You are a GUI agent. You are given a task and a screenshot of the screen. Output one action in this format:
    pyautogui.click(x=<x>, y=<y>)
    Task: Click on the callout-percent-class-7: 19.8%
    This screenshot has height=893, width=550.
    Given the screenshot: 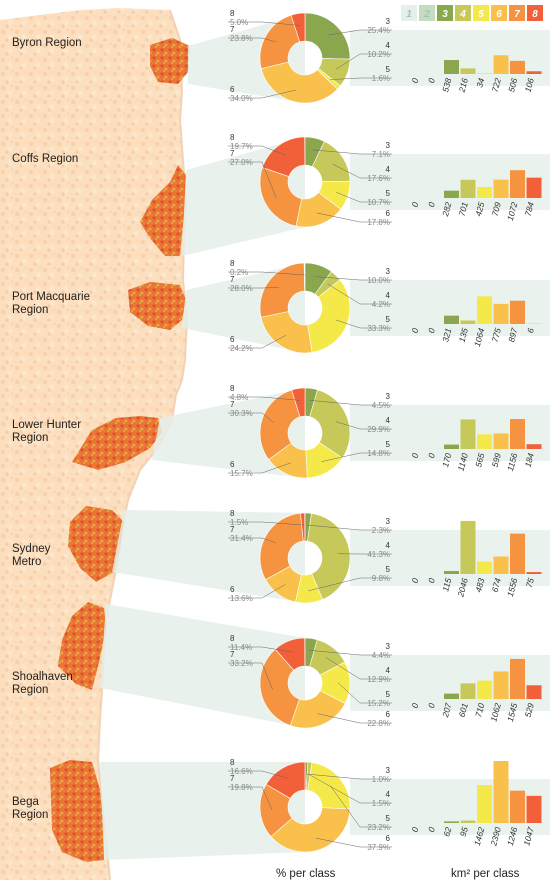 What is the action you would take?
    pyautogui.click(x=241, y=787)
    